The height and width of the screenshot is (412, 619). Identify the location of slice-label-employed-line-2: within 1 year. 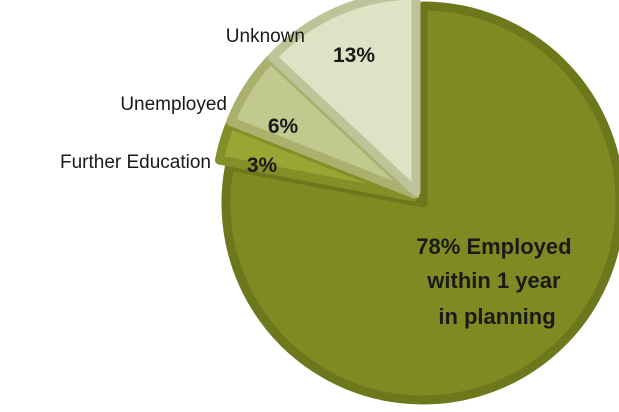
(493, 280).